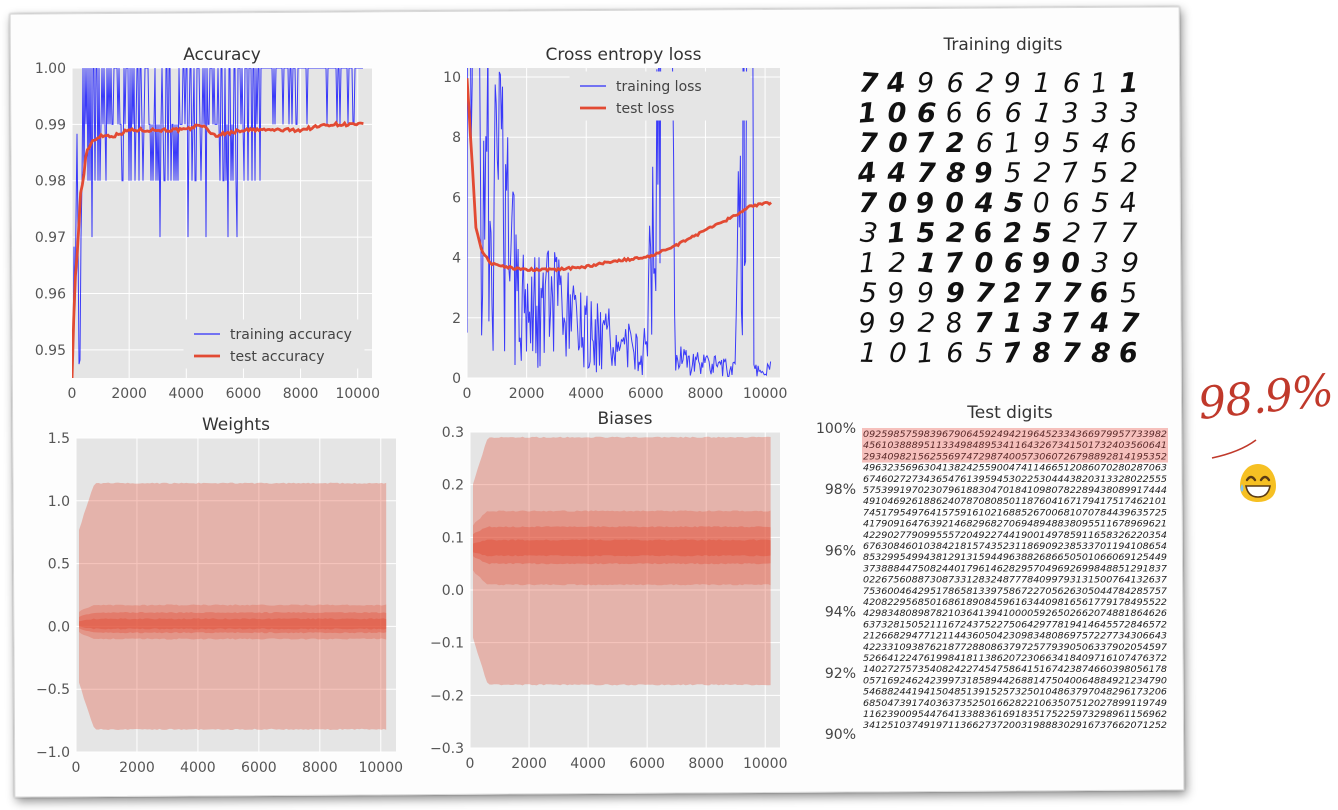  I want to click on cross-entropy-y-tick-label: 8, so click(456, 138).